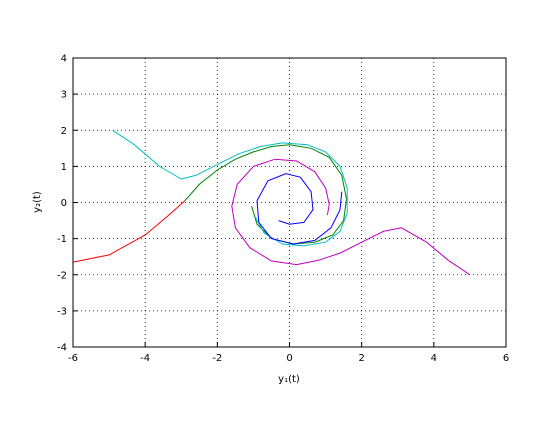 This screenshot has height=424, width=560. What do you see at coordinates (64, 95) in the screenshot?
I see `y-tick-label: 3` at bounding box center [64, 95].